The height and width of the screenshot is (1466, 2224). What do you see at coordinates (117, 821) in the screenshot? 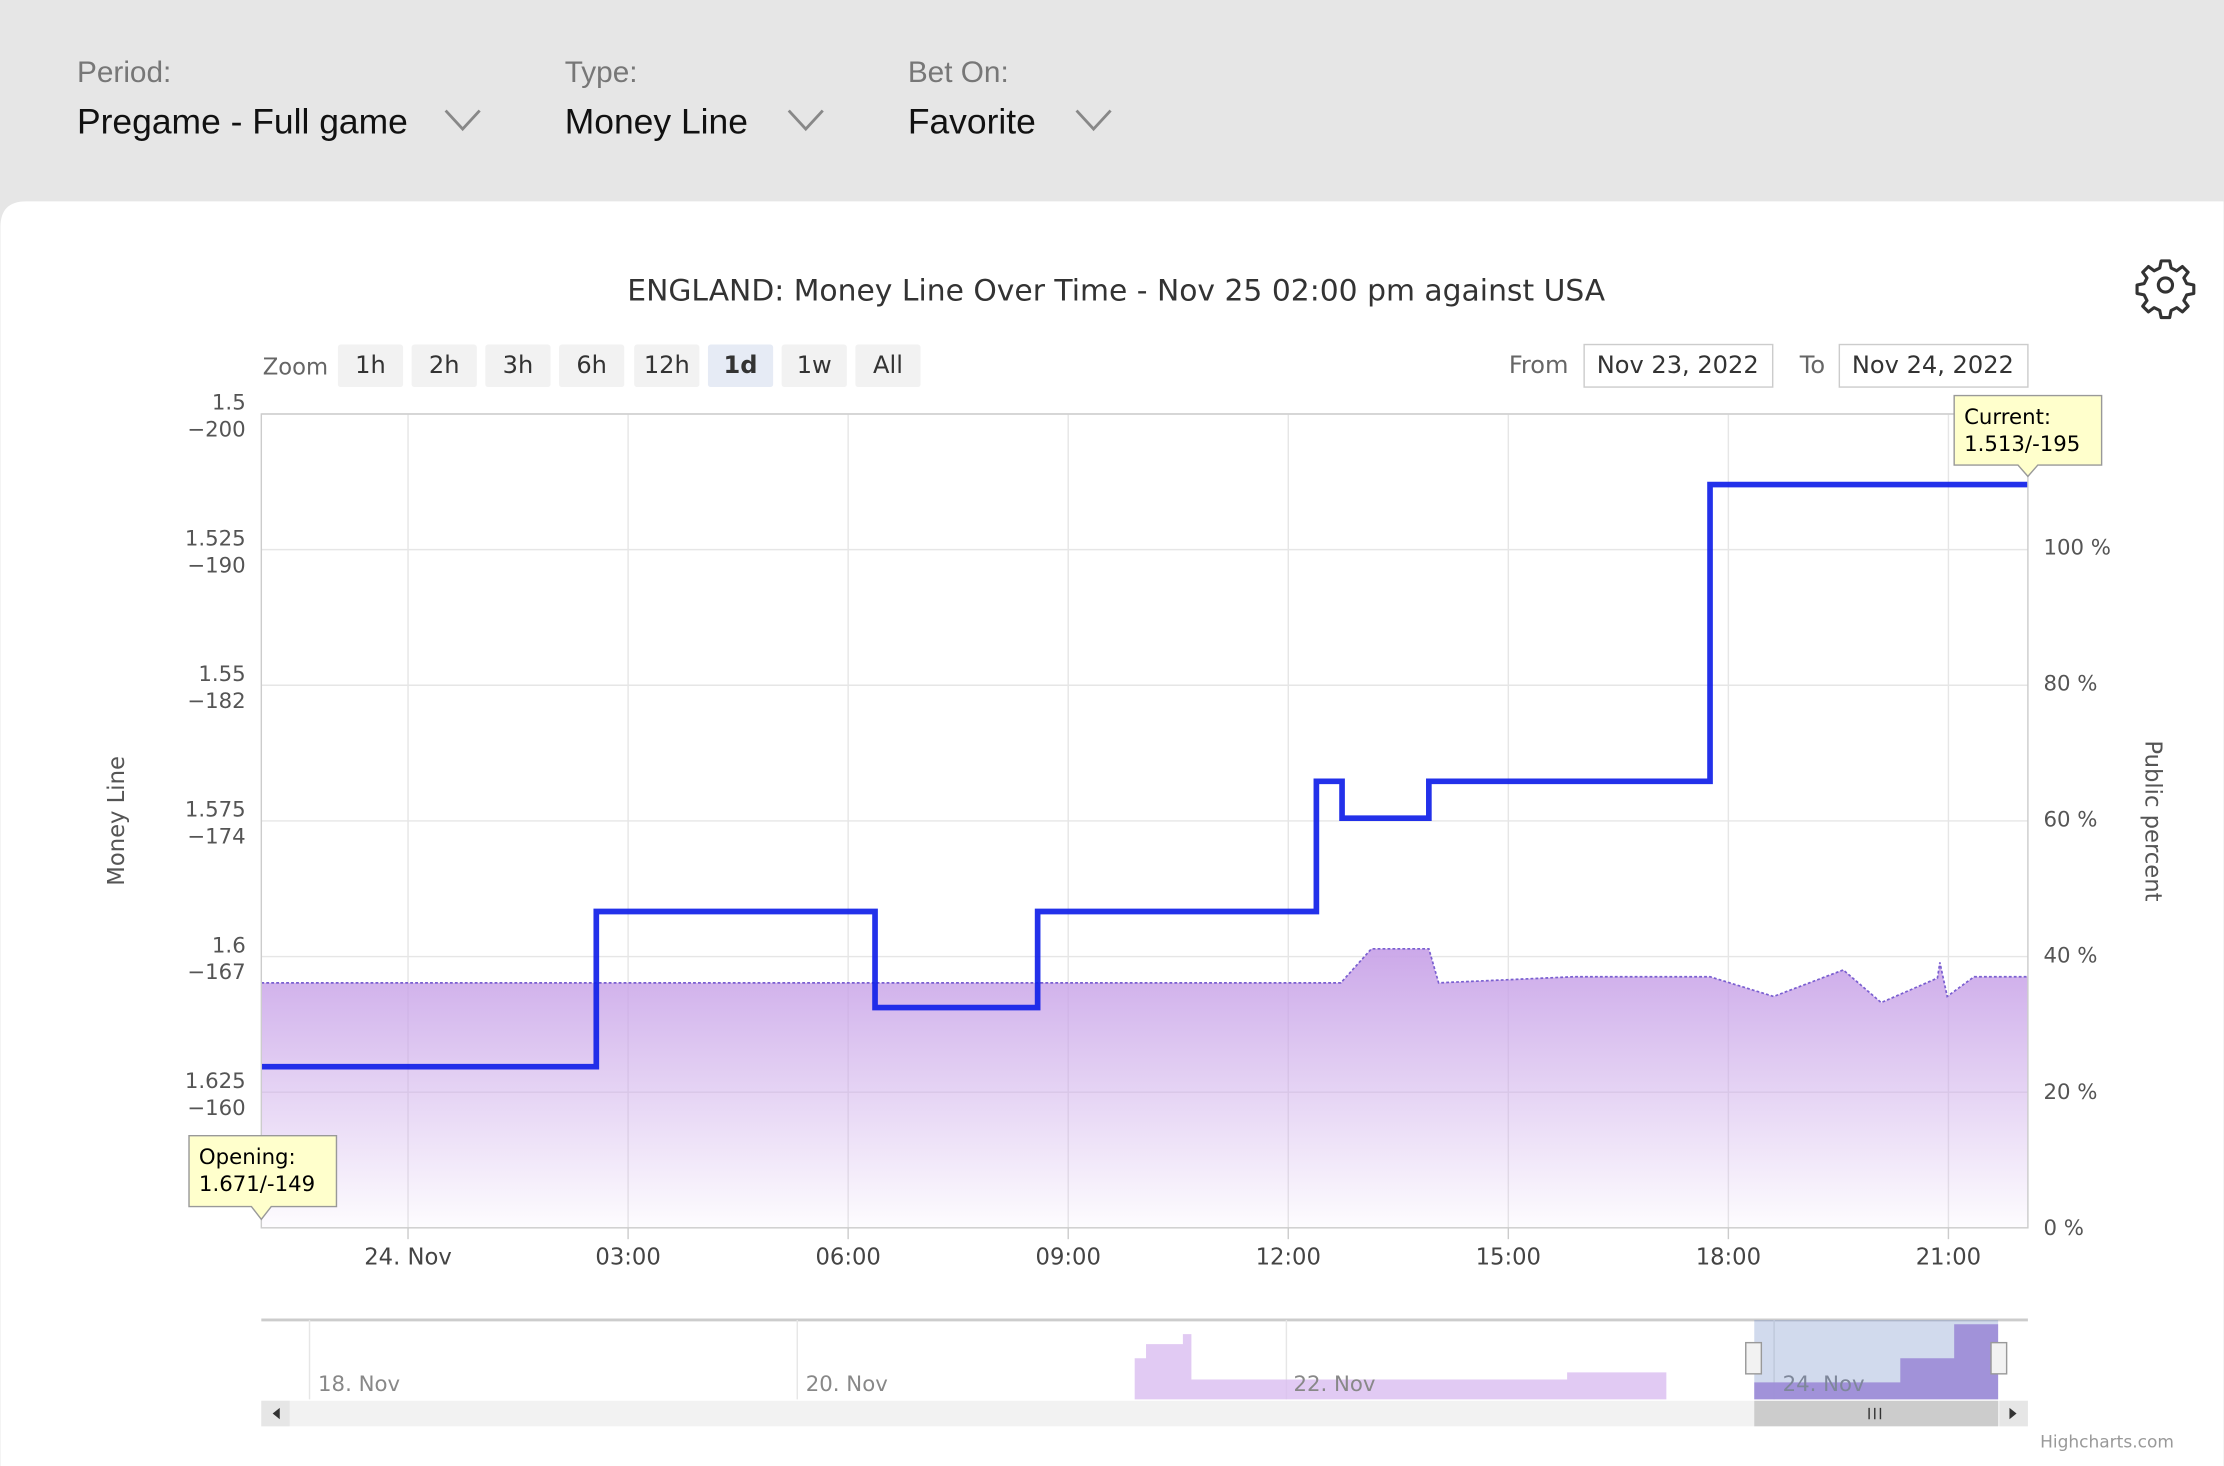
I see `y-axis-title: Money Line` at bounding box center [117, 821].